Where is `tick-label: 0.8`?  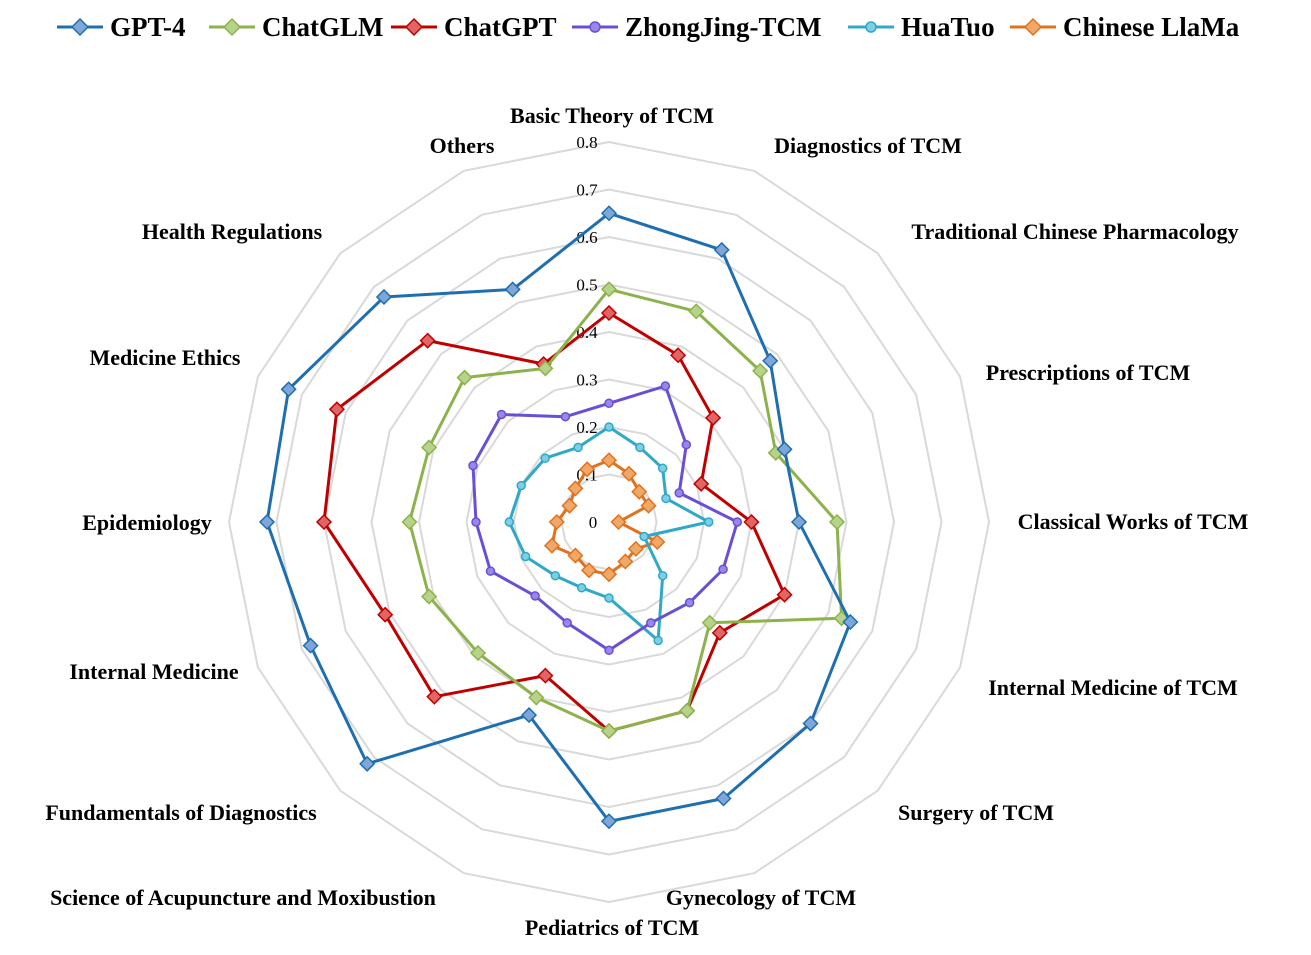 tick-label: 0.8 is located at coordinates (586, 142).